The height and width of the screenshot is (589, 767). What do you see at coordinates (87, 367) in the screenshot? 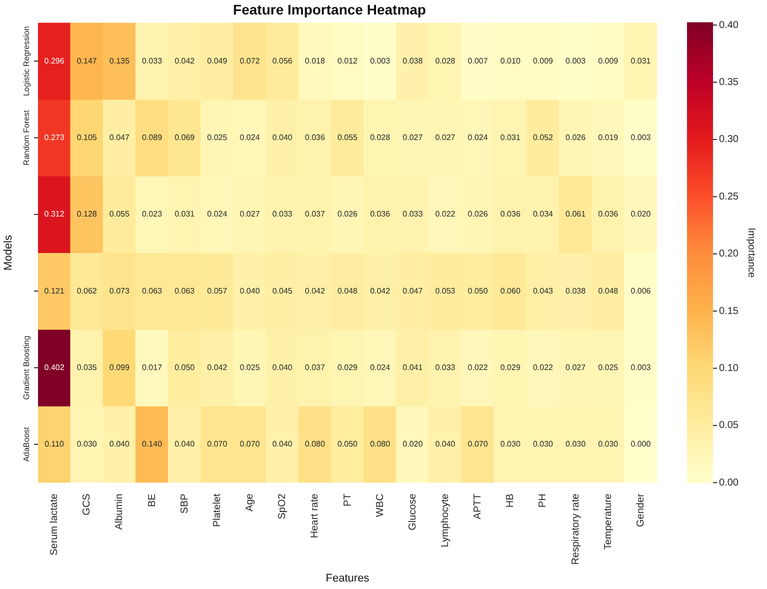
I see `data-label: 0.035` at bounding box center [87, 367].